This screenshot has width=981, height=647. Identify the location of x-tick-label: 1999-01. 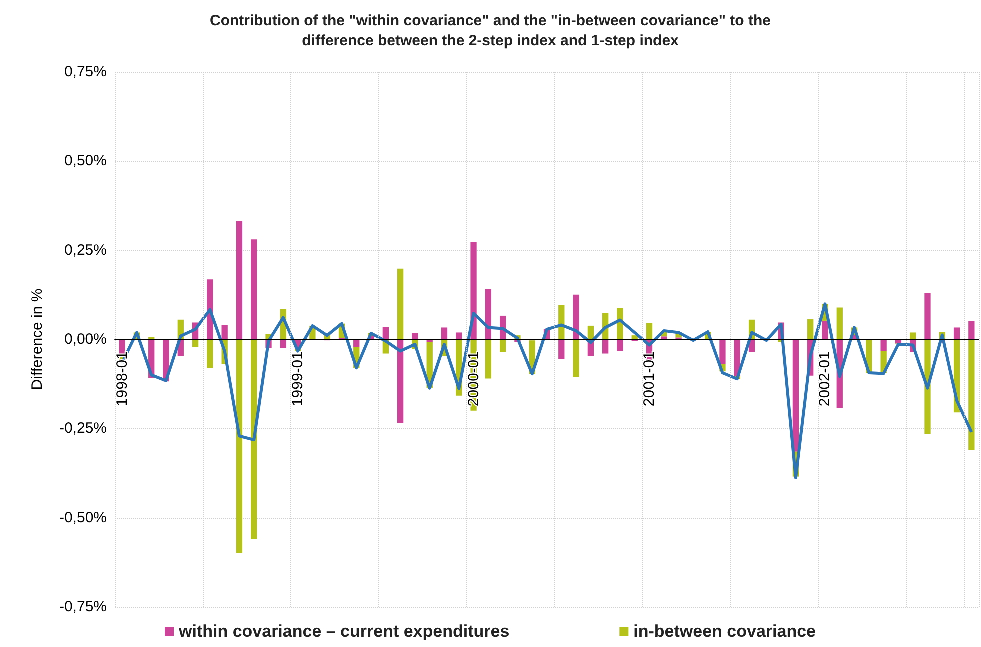
(298, 379).